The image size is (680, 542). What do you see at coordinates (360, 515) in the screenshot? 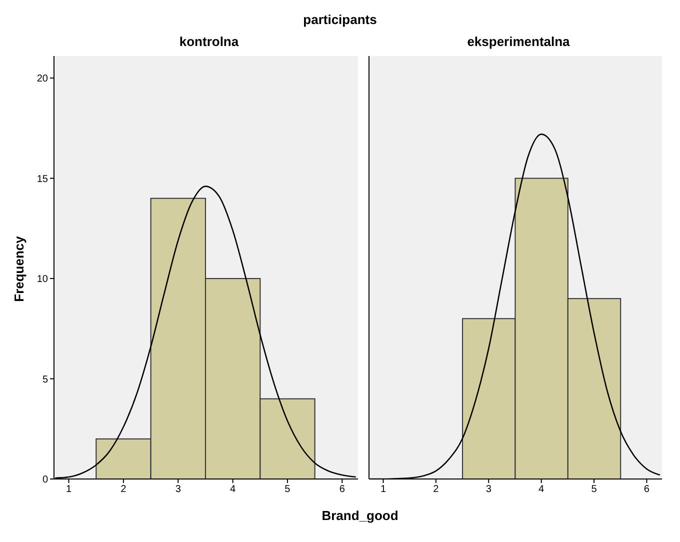
I see `x-axis-title: Brand_good` at bounding box center [360, 515].